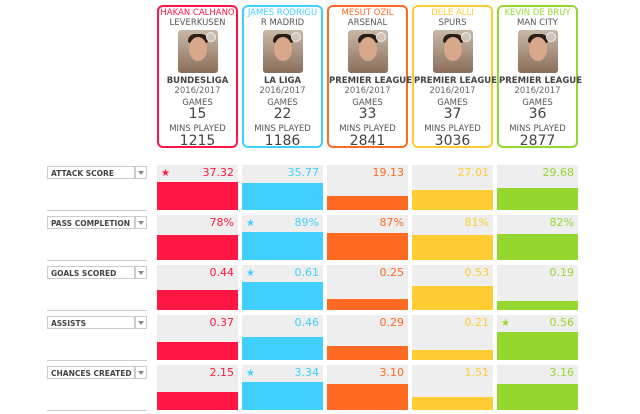 The height and width of the screenshot is (414, 640). What do you see at coordinates (537, 114) in the screenshot?
I see `games-value: 36` at bounding box center [537, 114].